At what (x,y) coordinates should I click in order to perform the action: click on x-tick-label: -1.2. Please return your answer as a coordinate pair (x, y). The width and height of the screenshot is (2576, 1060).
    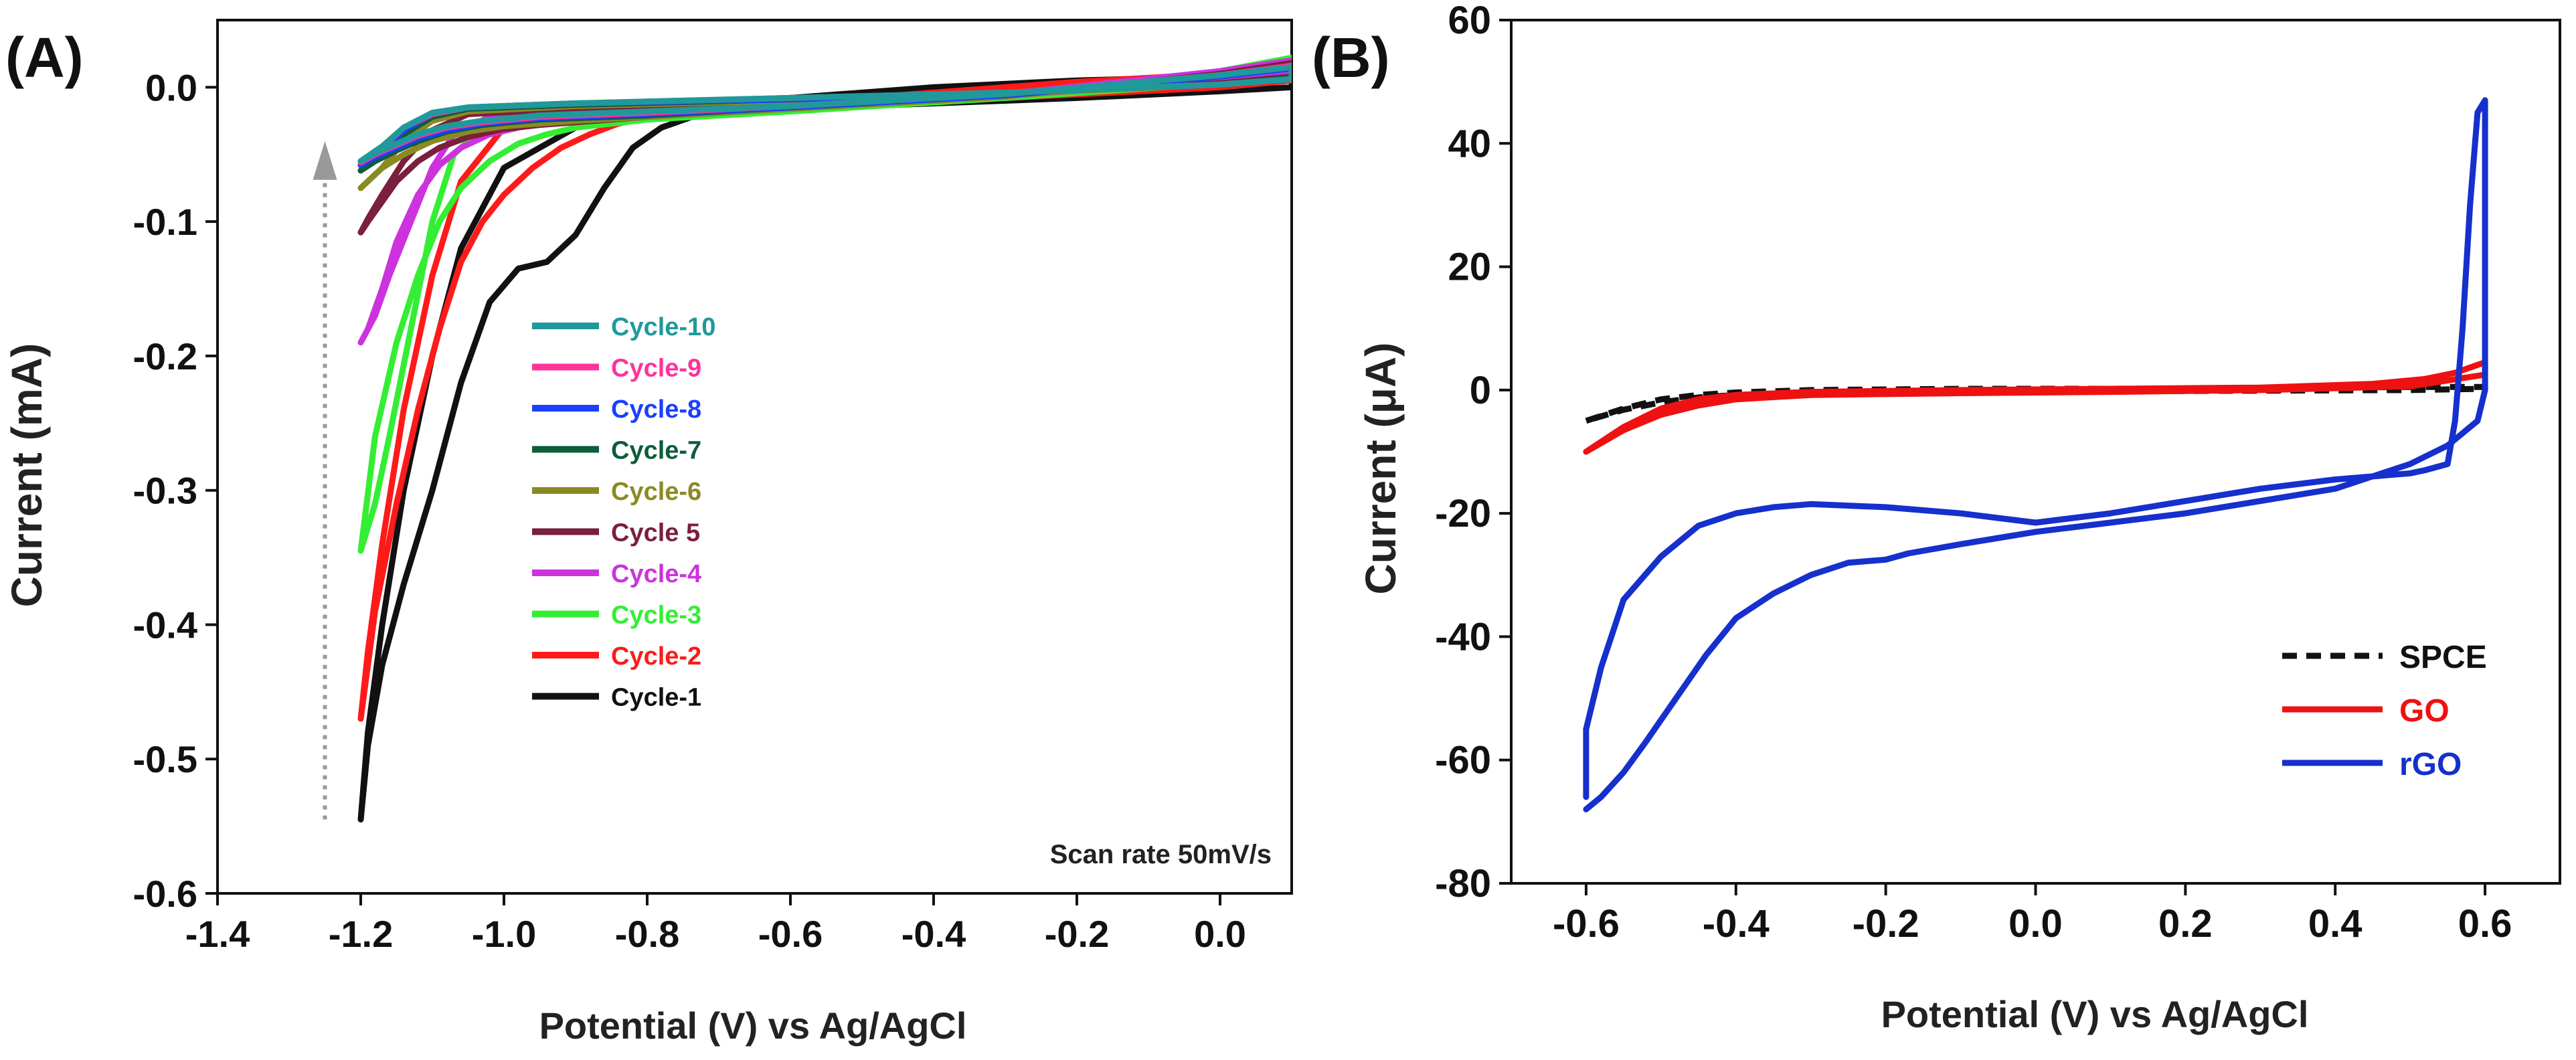
    Looking at the image, I should click on (361, 934).